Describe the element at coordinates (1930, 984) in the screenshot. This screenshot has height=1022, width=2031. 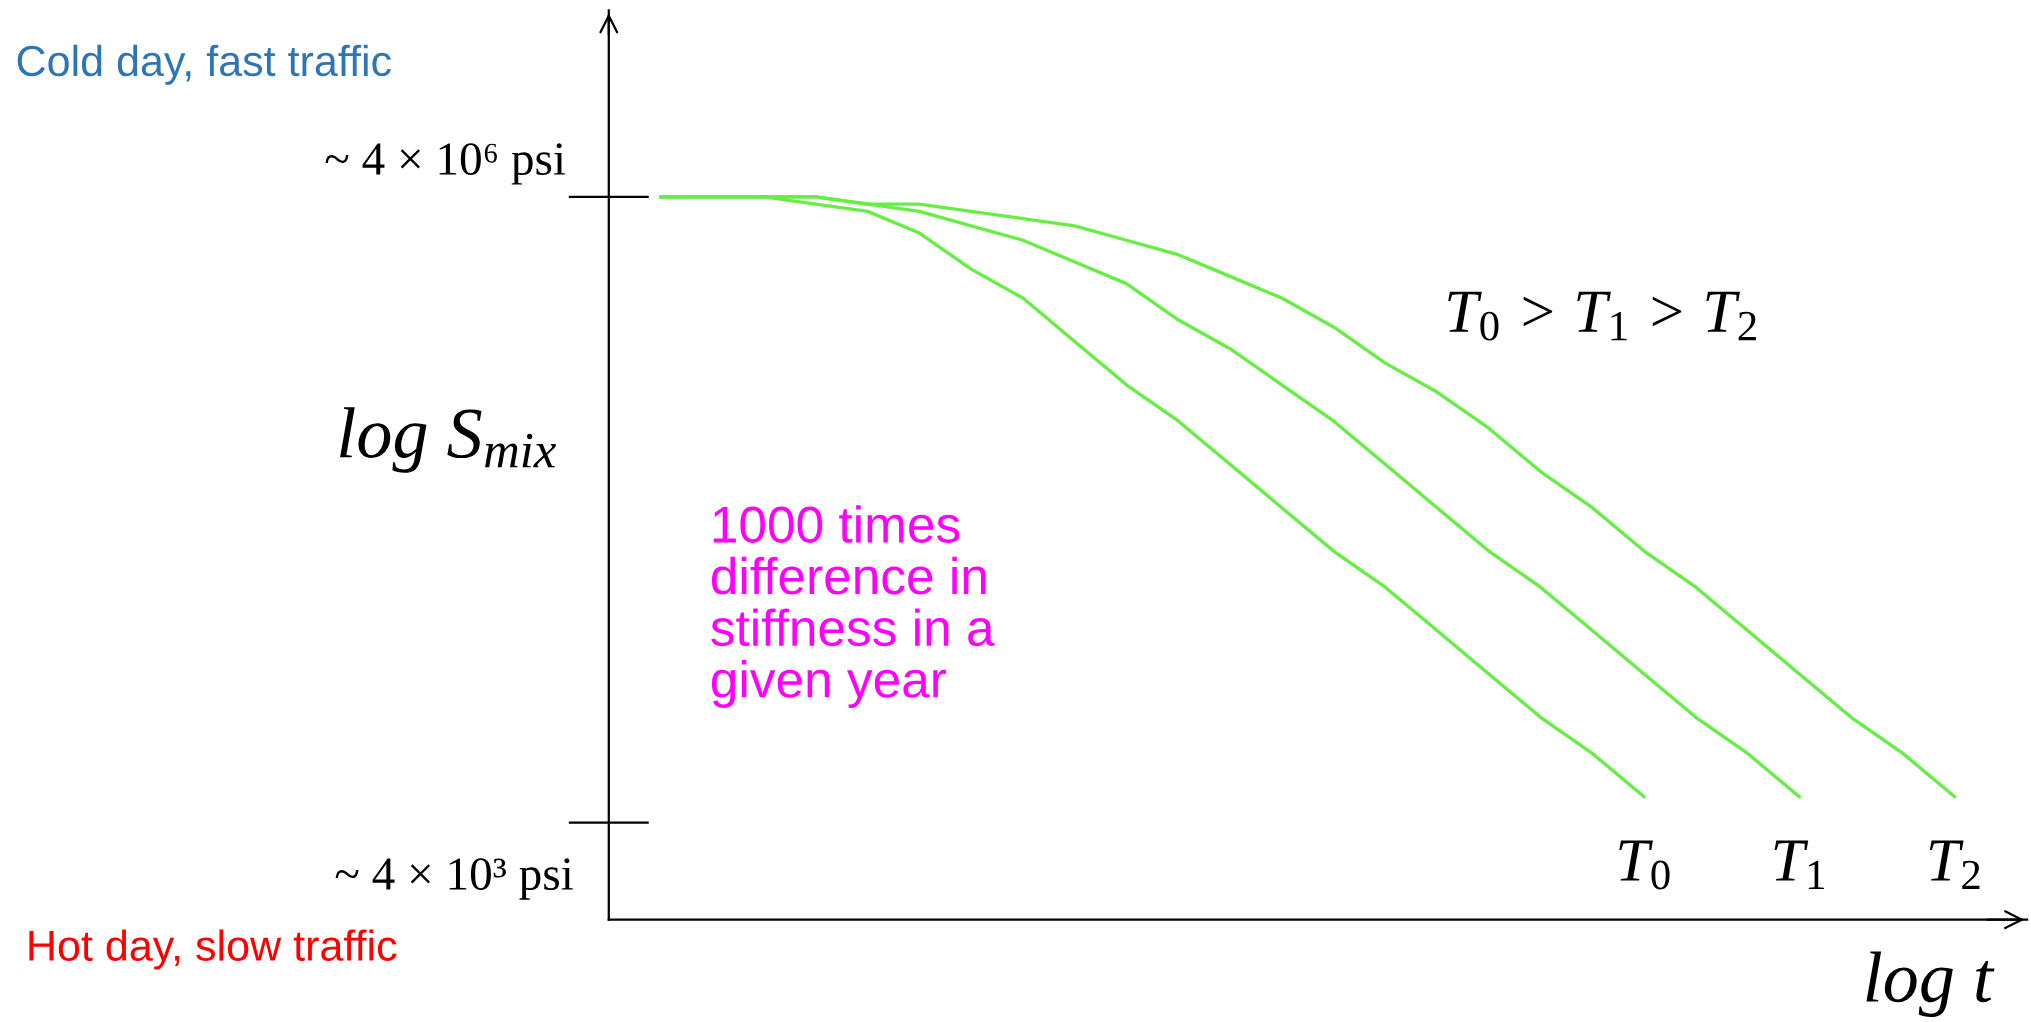
I see `x-axis-title: log t` at that location.